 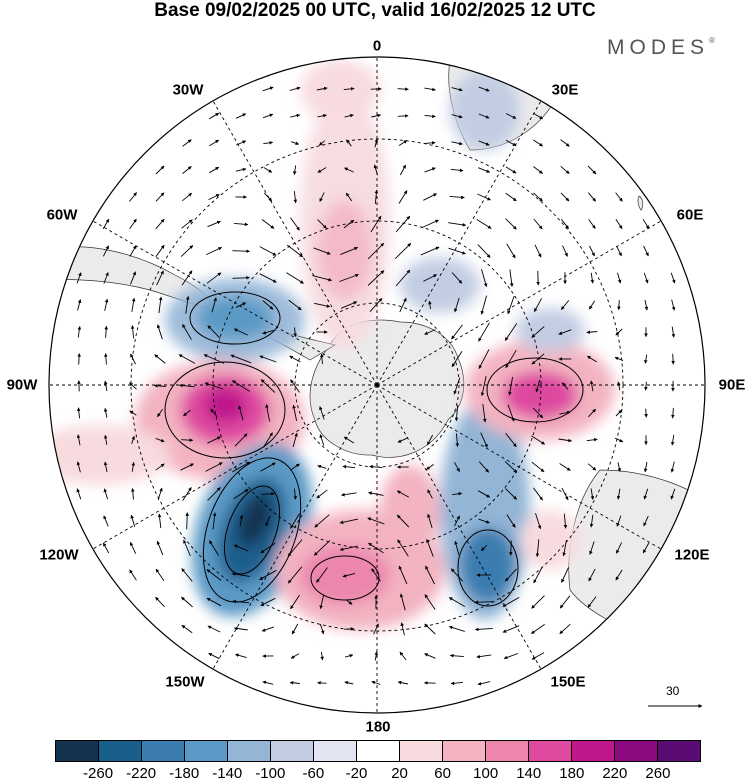 What do you see at coordinates (184, 773) in the screenshot?
I see `colorbar-tick-label: -180` at bounding box center [184, 773].